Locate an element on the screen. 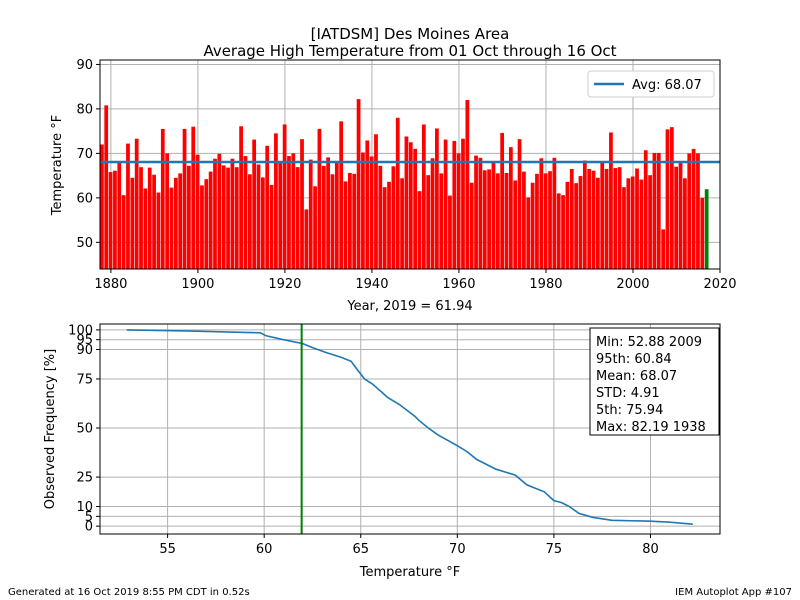 Image resolution: width=800 pixels, height=600 pixels. bottom-y-tick-label: 90 is located at coordinates (84, 350).